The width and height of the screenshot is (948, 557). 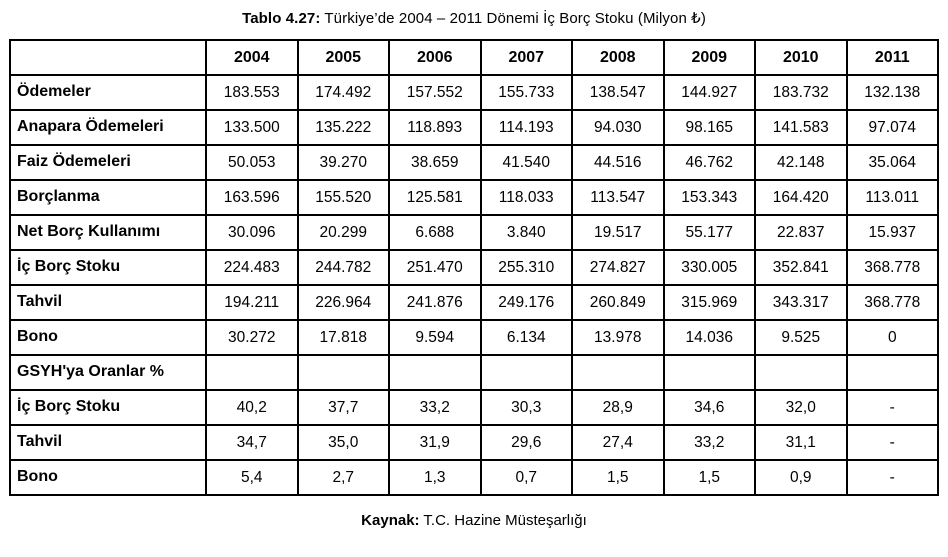 What do you see at coordinates (801, 57) in the screenshot?
I see `year-header: 2010` at bounding box center [801, 57].